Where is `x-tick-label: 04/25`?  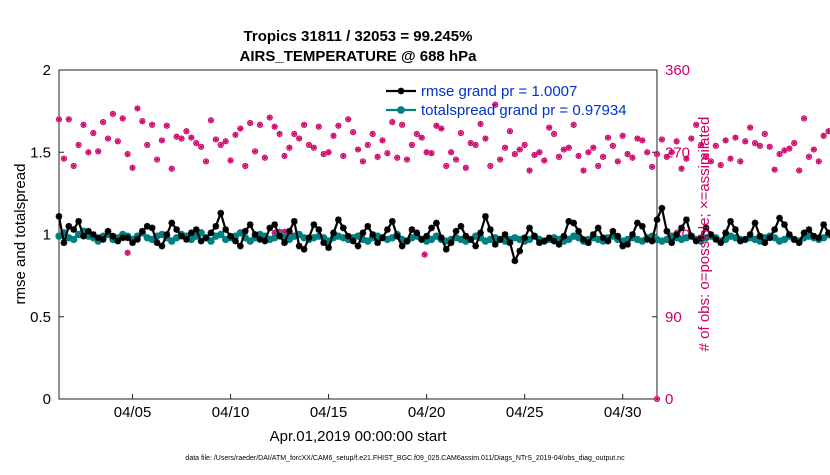 x-tick-label: 04/25 is located at coordinates (525, 412).